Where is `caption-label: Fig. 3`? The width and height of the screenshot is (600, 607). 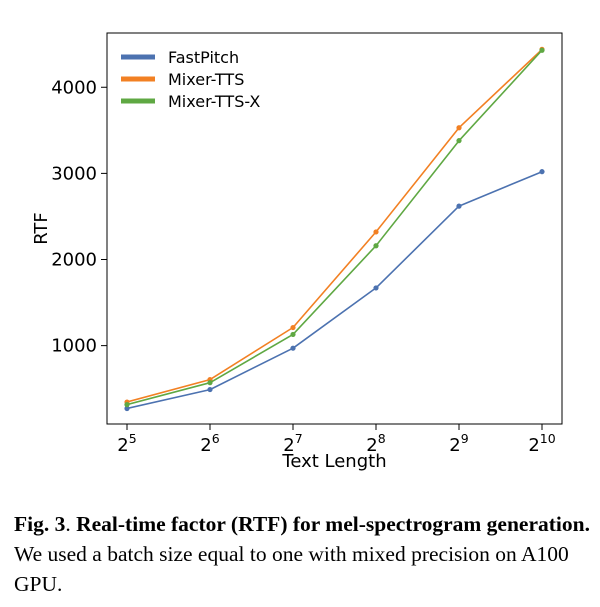
caption-label: Fig. 3 is located at coordinates (40, 524).